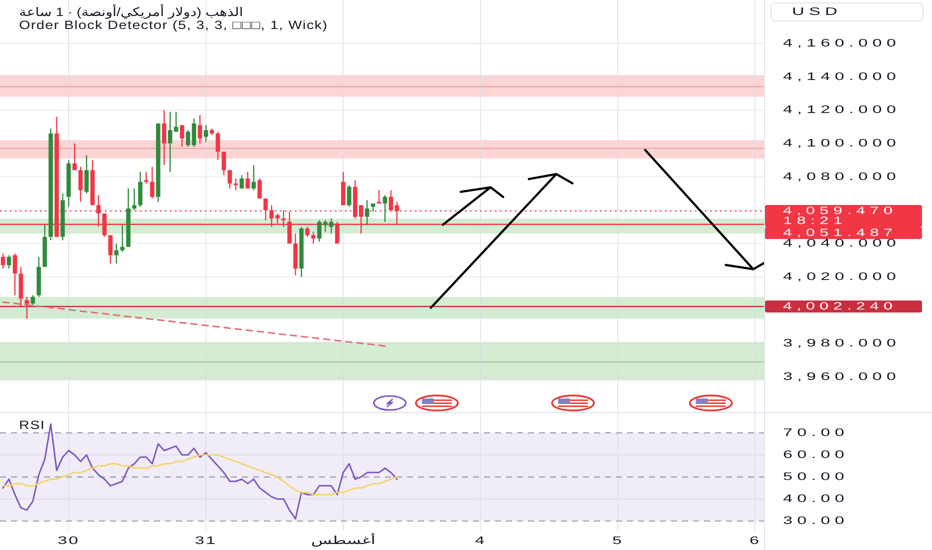  What do you see at coordinates (842, 343) in the screenshot?
I see `y-tick-label: 3,980.000` at bounding box center [842, 343].